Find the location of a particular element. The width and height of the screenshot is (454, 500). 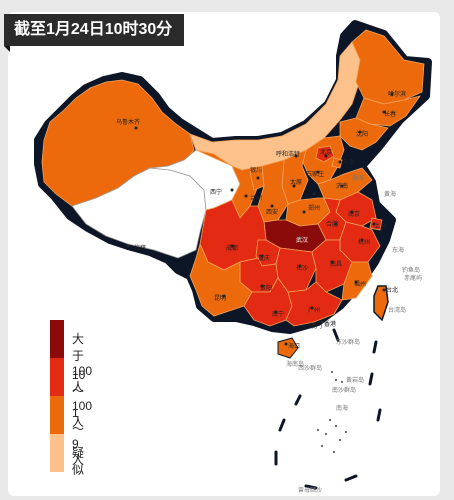

label-macau: 澳门 is located at coordinates (316, 326).